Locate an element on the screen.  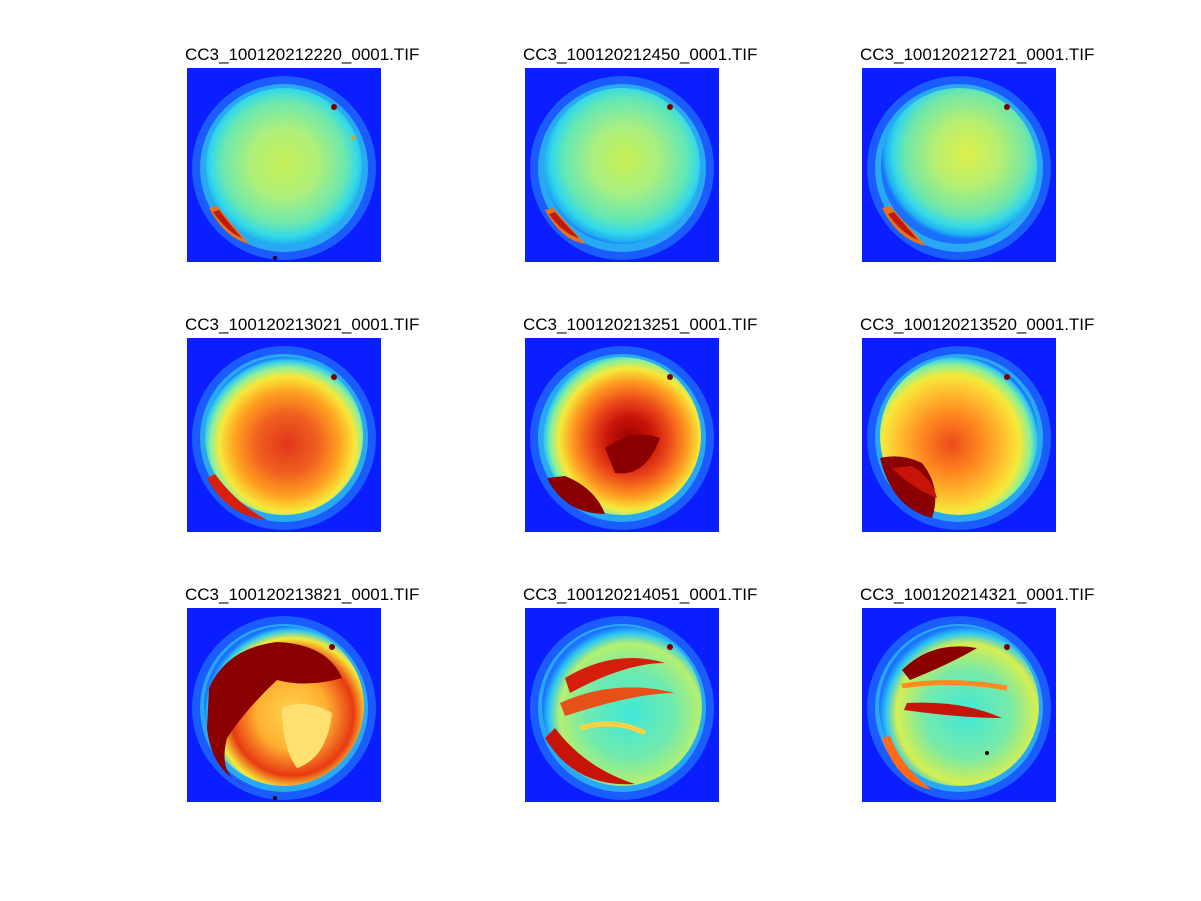
panel-title: CC3_100120214321_0001.TIF is located at coordinates (977, 594).